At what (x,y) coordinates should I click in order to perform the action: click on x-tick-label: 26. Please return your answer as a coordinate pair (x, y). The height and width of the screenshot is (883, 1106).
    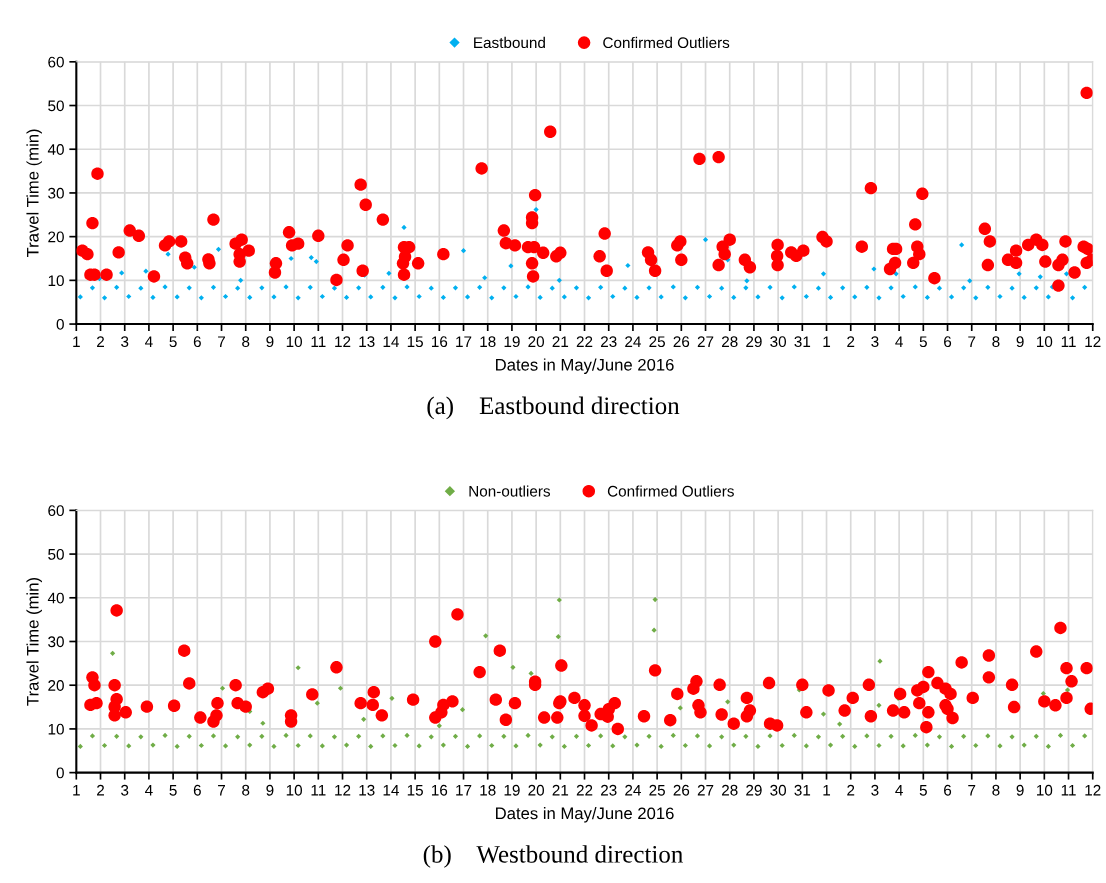
    Looking at the image, I should click on (681, 342).